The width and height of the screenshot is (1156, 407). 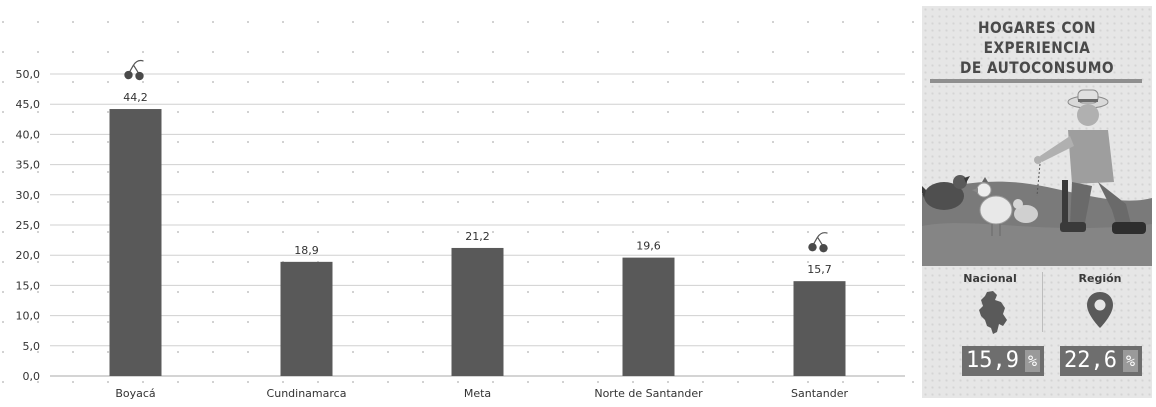 What do you see at coordinates (819, 269) in the screenshot?
I see `bar-value-label: 15,7` at bounding box center [819, 269].